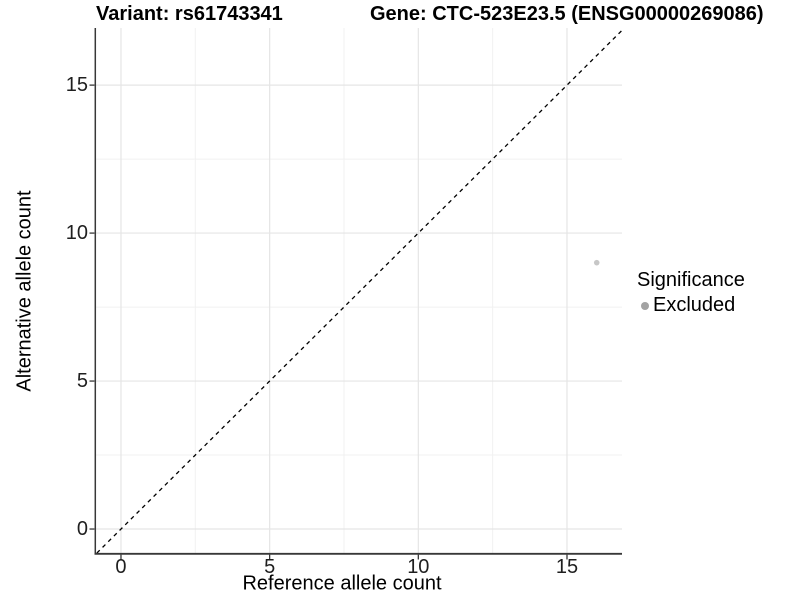  Describe the element at coordinates (270, 567) in the screenshot. I see `x-tick-label: 5` at that location.